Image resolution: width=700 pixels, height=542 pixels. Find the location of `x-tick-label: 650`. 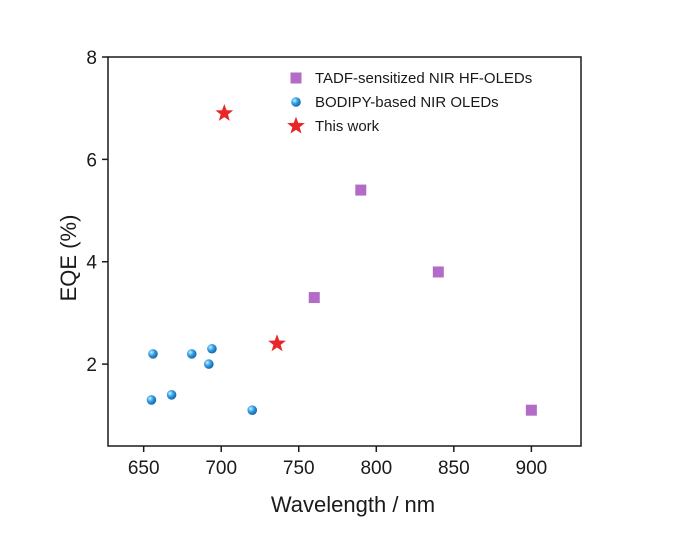

x-tick-label: 650 is located at coordinates (144, 468).